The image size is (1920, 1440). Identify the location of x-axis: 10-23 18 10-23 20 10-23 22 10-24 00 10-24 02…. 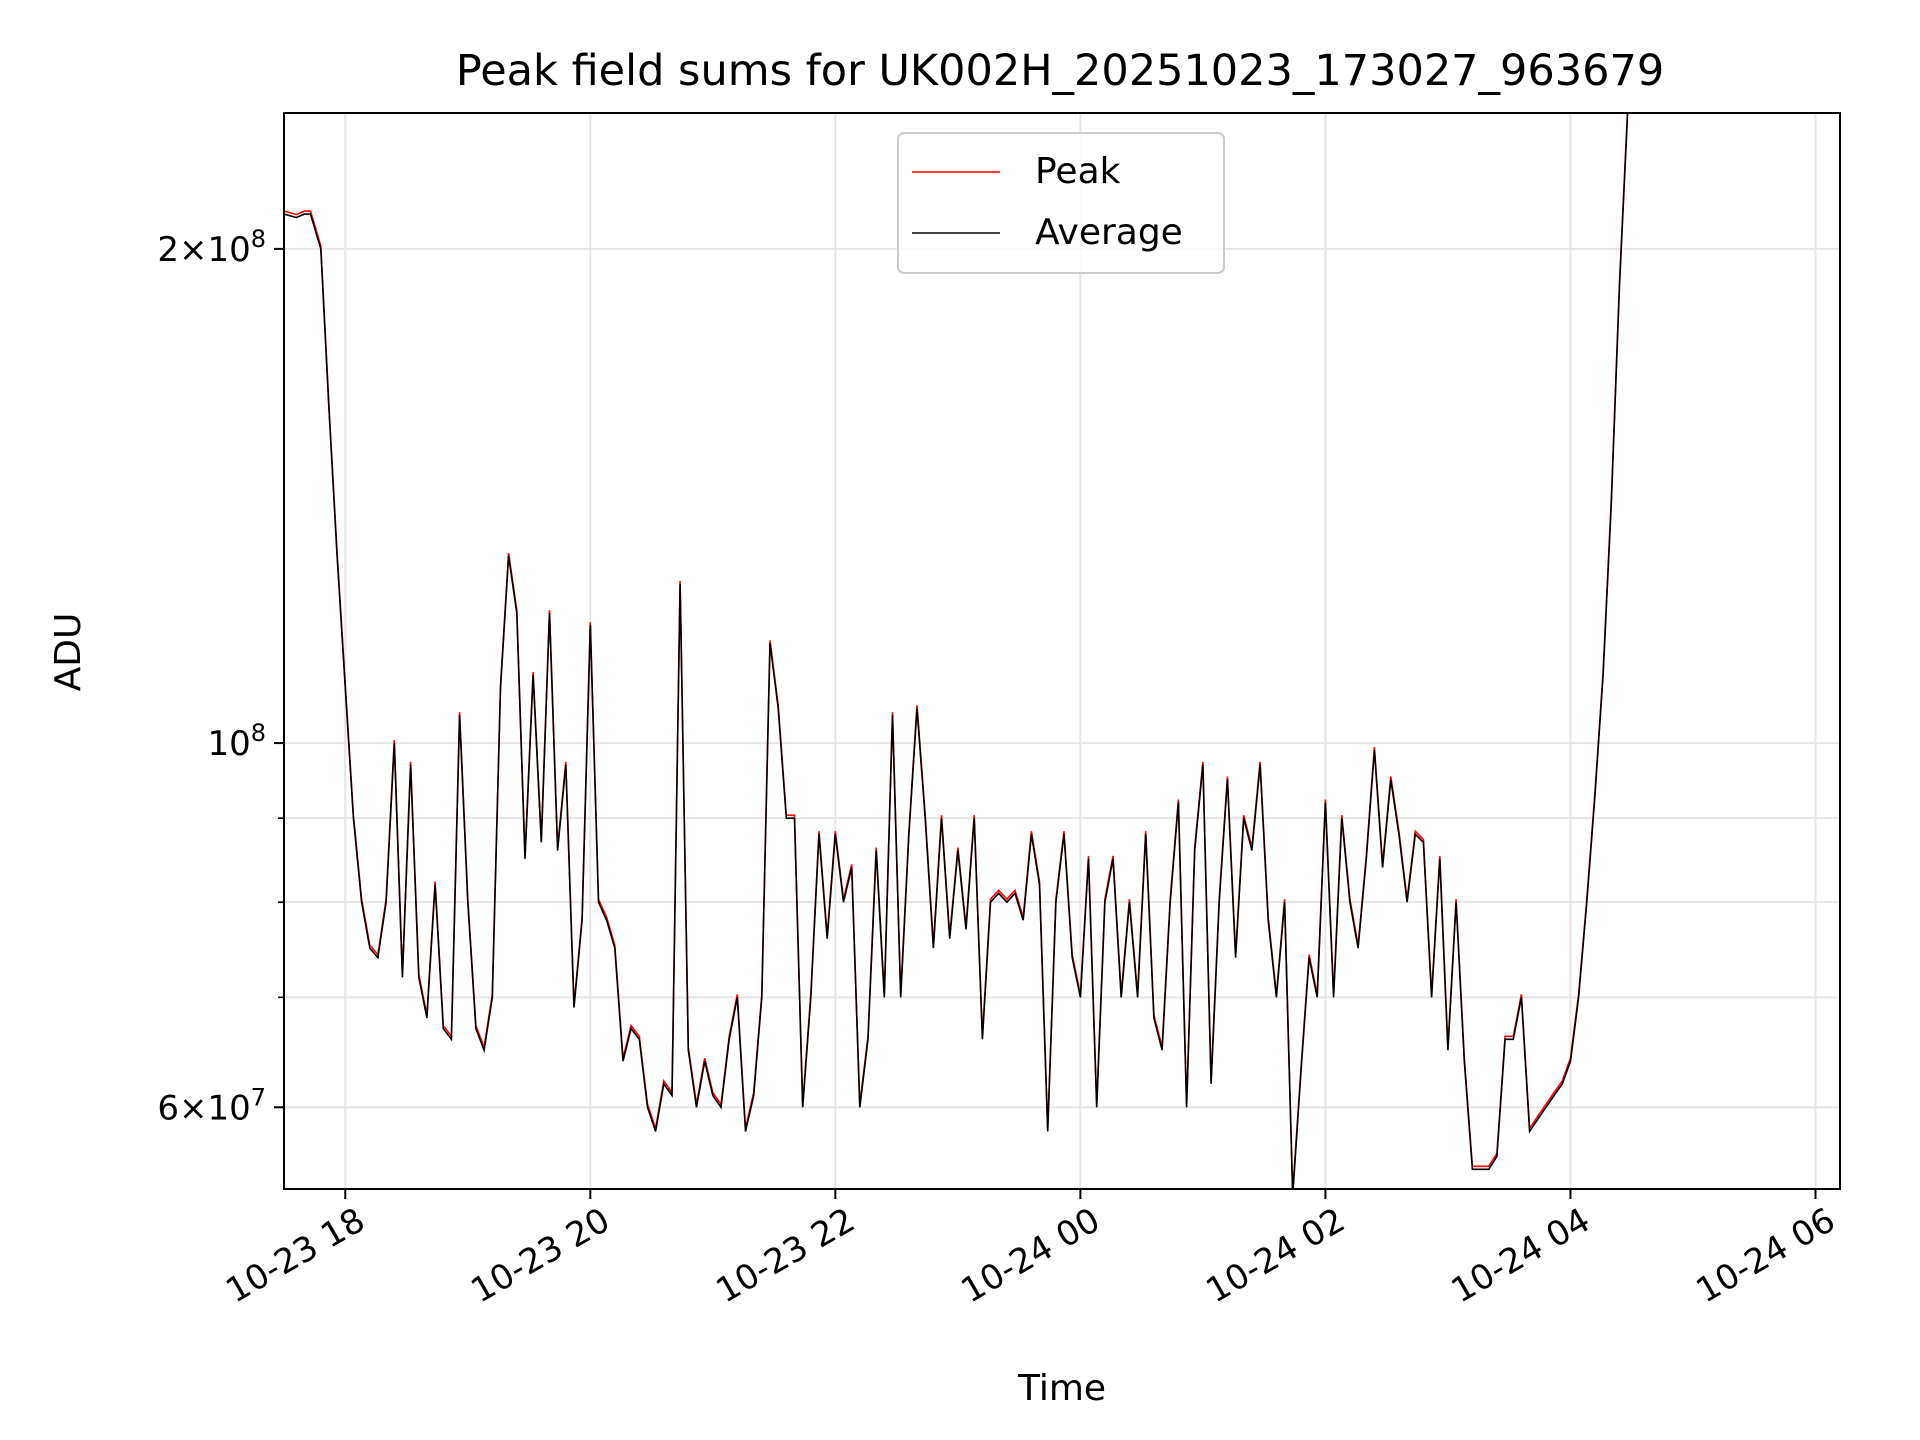
(1030, 1250).